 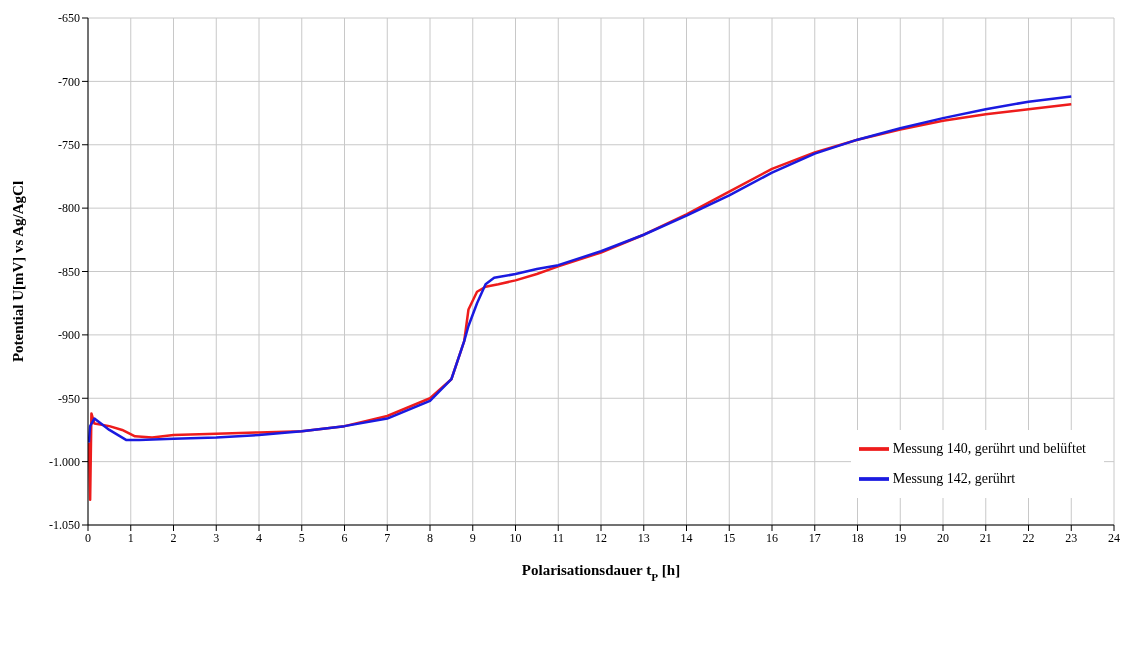 What do you see at coordinates (1028, 537) in the screenshot?
I see `x-tick-label: 22` at bounding box center [1028, 537].